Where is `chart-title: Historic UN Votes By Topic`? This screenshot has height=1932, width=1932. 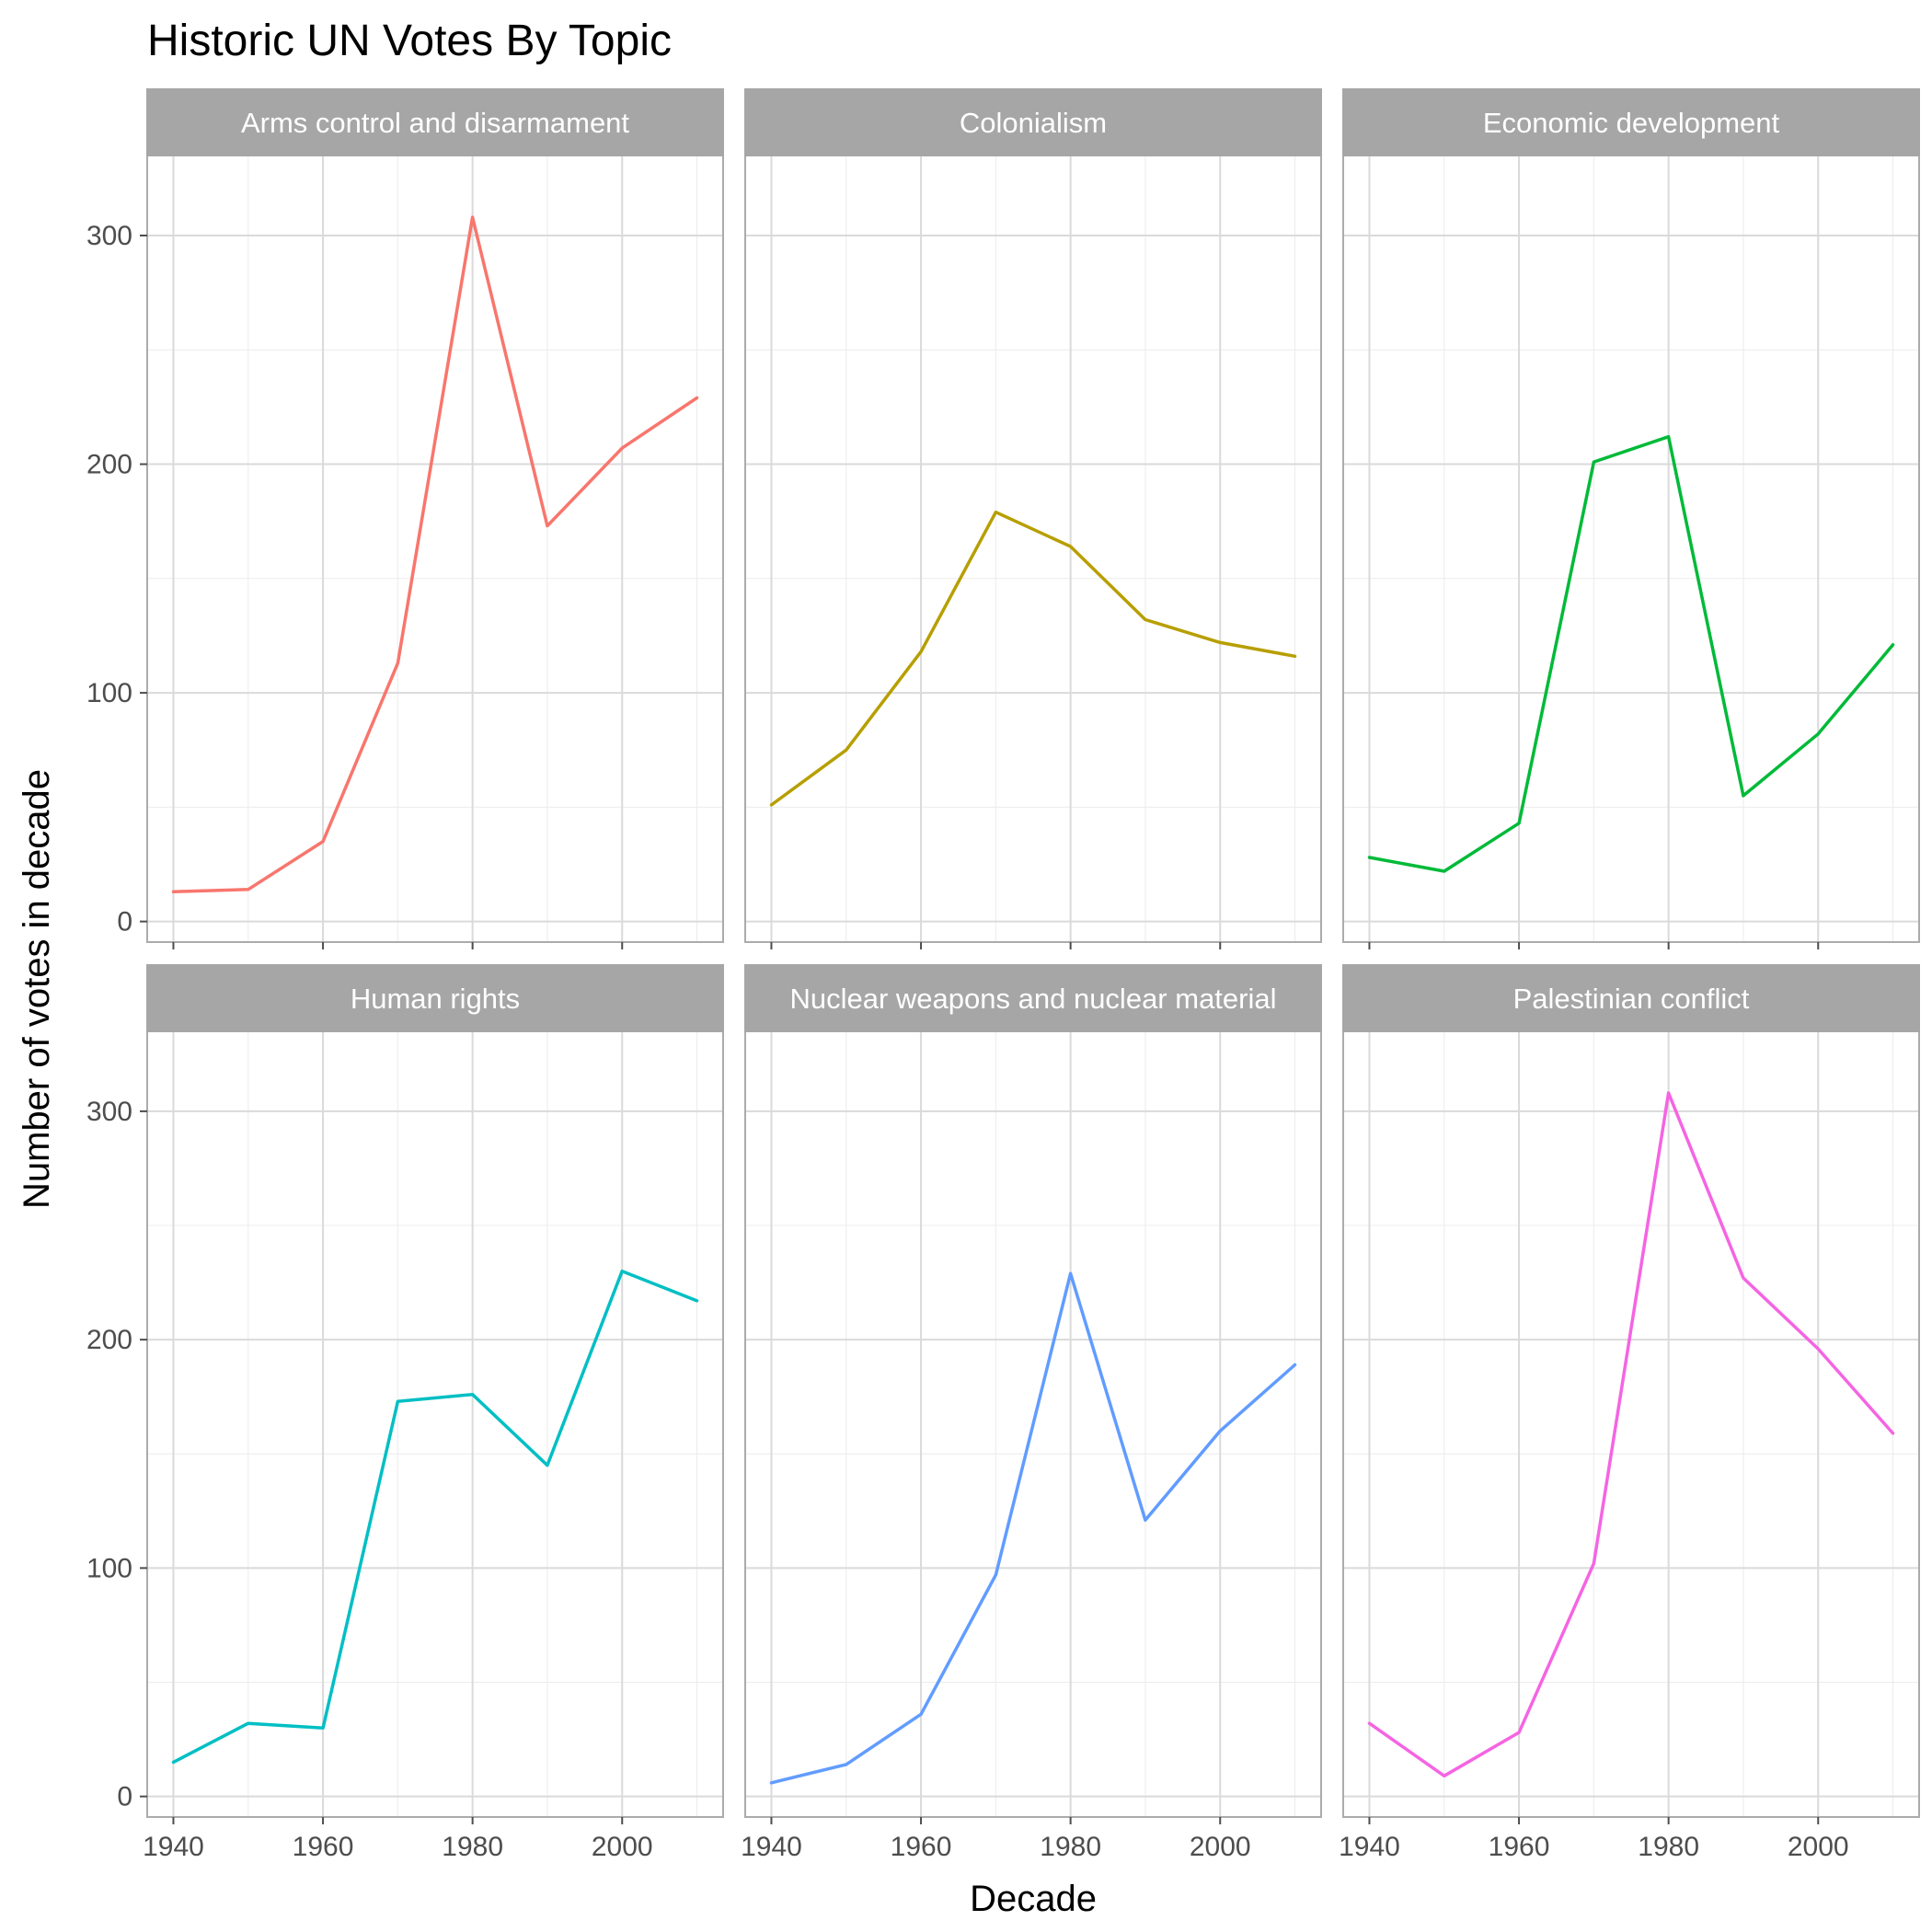
chart-title: Historic UN Votes By Topic is located at coordinates (409, 41).